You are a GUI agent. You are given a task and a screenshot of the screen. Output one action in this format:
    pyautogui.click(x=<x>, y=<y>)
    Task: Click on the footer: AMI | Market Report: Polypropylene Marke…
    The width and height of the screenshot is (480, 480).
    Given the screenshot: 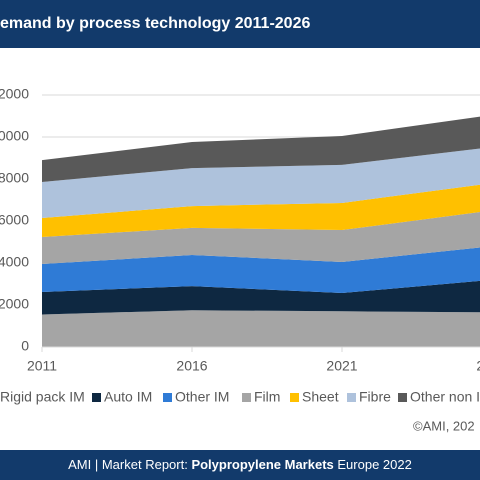 What is the action you would take?
    pyautogui.click(x=240, y=464)
    